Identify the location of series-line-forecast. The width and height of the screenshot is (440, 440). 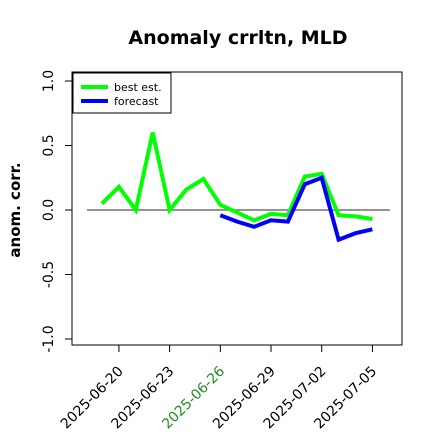
(296, 209).